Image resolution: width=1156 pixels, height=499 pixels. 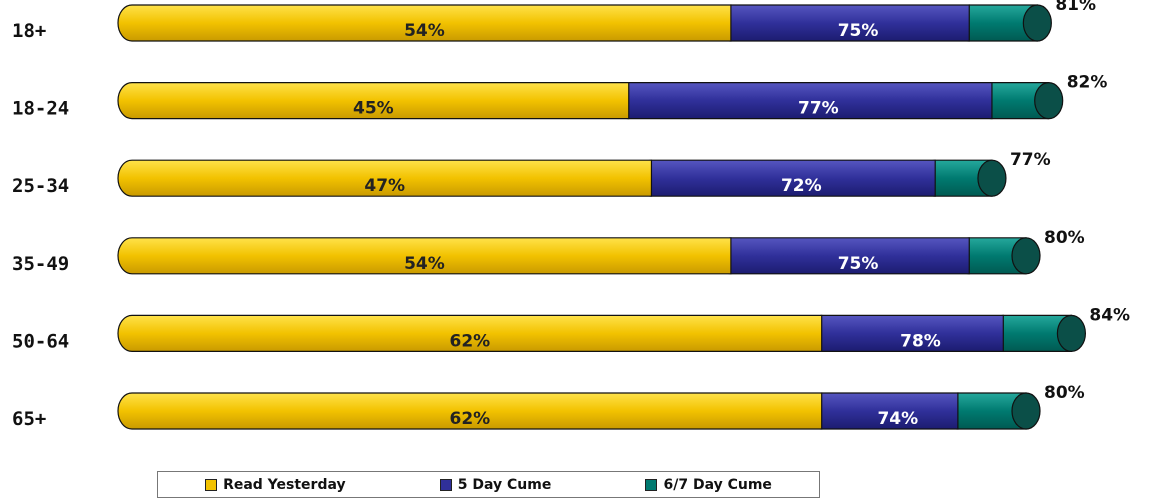 I want to click on data-label-5-day-cume: 77%, so click(x=818, y=109).